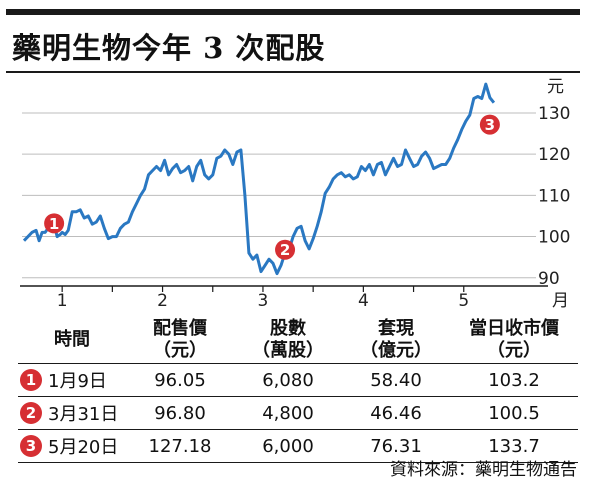 Image resolution: width=589 pixels, height=496 pixels. What do you see at coordinates (31, 446) in the screenshot?
I see `badge-3-icon: 3` at bounding box center [31, 446].